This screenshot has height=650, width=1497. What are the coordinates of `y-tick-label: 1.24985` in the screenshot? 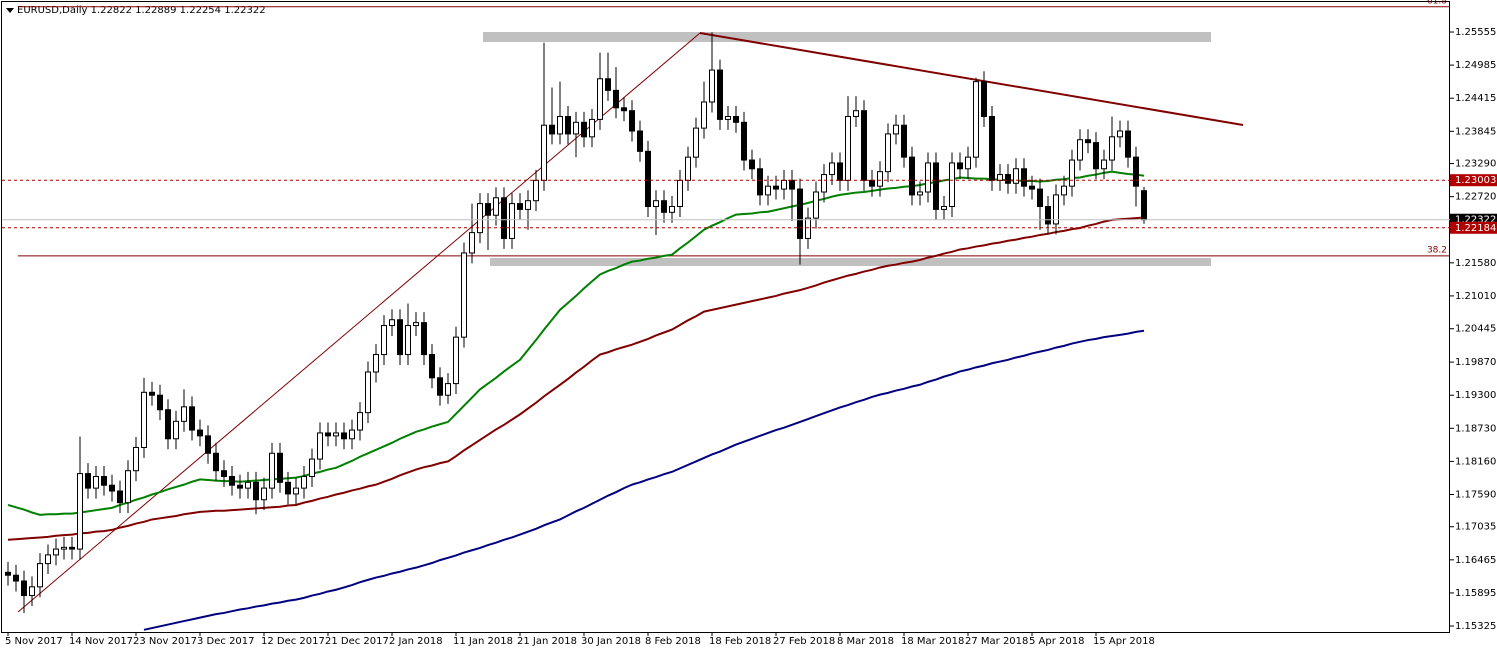 It's located at (1475, 65).